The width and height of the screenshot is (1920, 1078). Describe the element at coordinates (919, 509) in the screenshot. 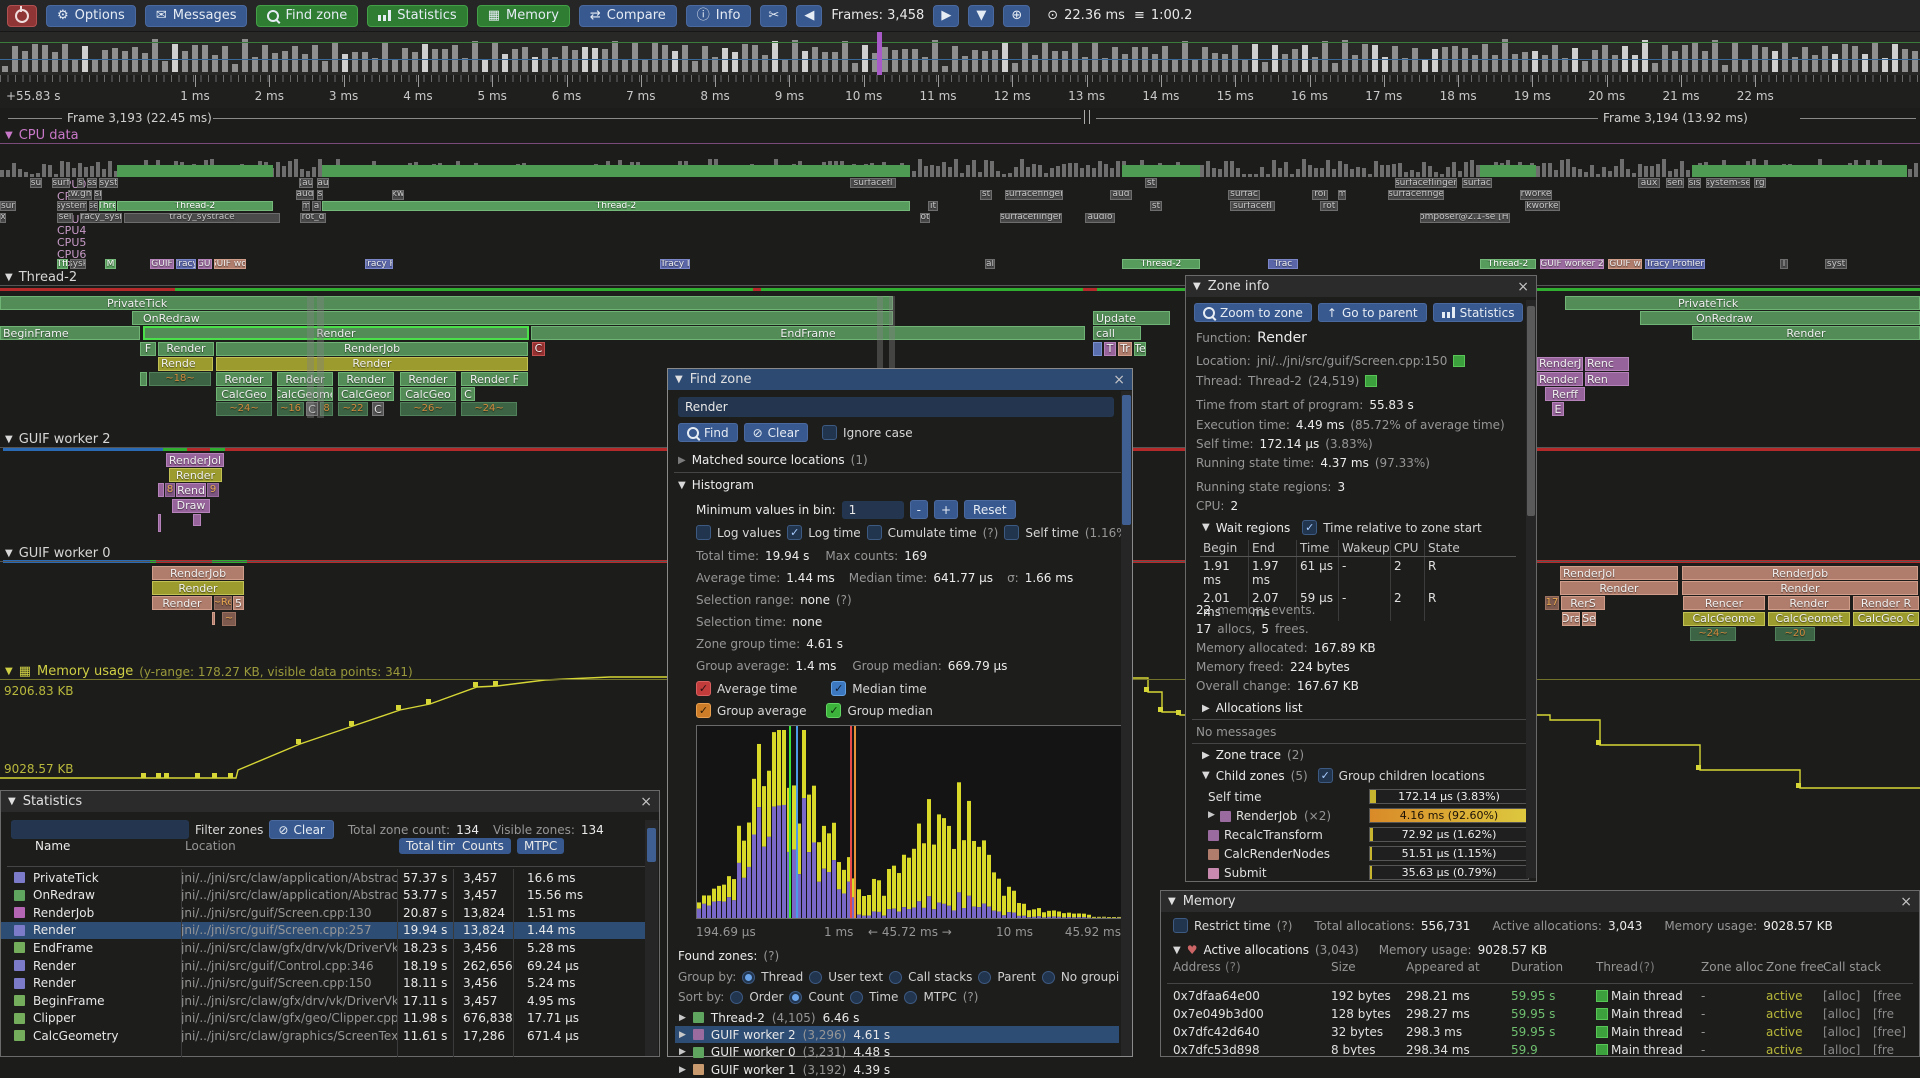

I see `bin-minus-button: -` at that location.